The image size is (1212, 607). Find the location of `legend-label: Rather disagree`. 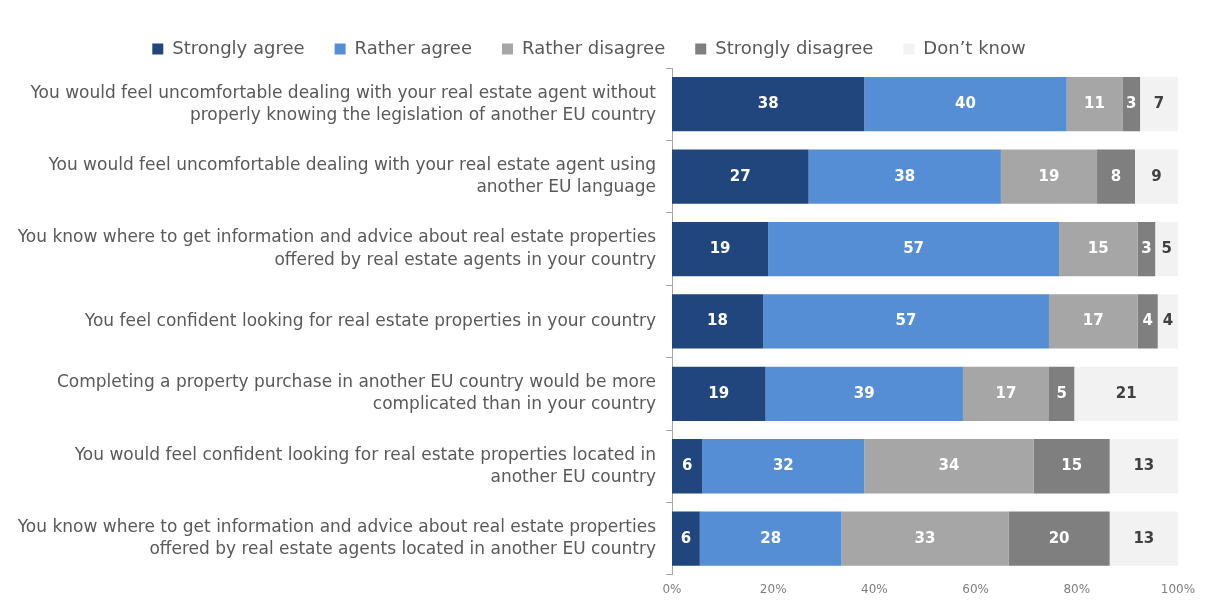

legend-label: Rather disagree is located at coordinates (594, 47).